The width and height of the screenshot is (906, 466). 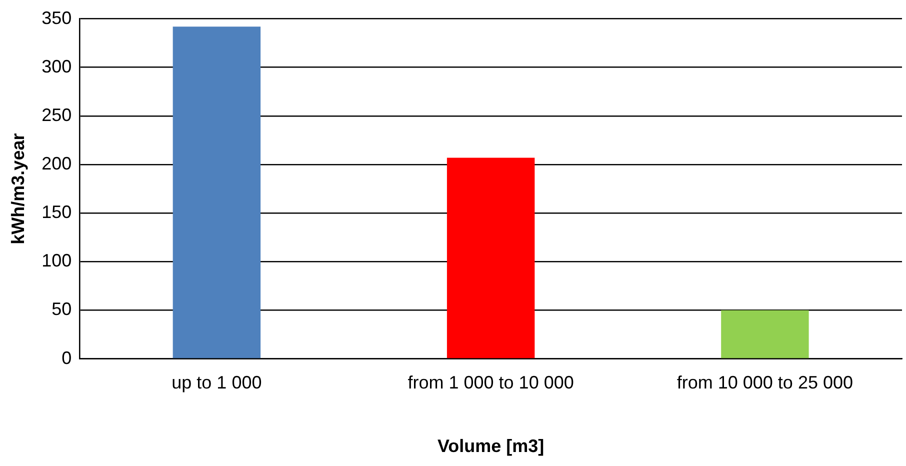 I want to click on y-tick-label: 0, so click(x=67, y=358).